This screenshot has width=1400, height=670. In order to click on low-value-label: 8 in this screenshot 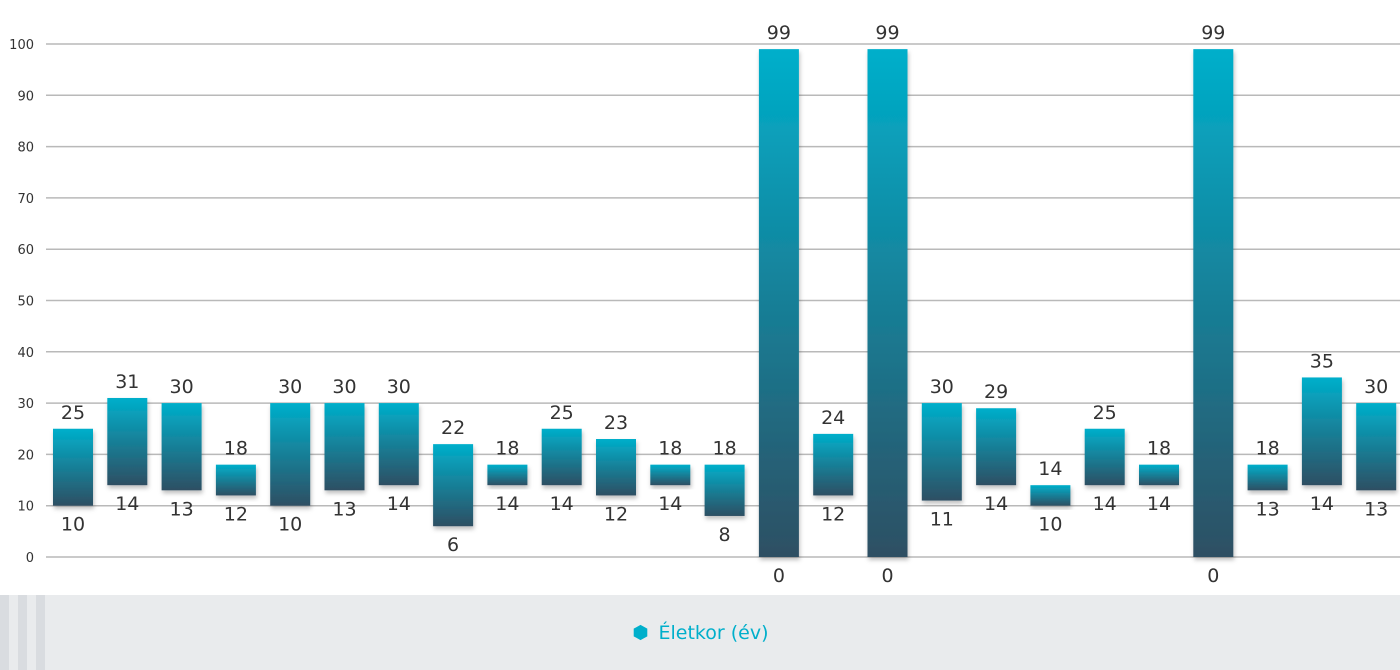, I will do `click(725, 535)`.